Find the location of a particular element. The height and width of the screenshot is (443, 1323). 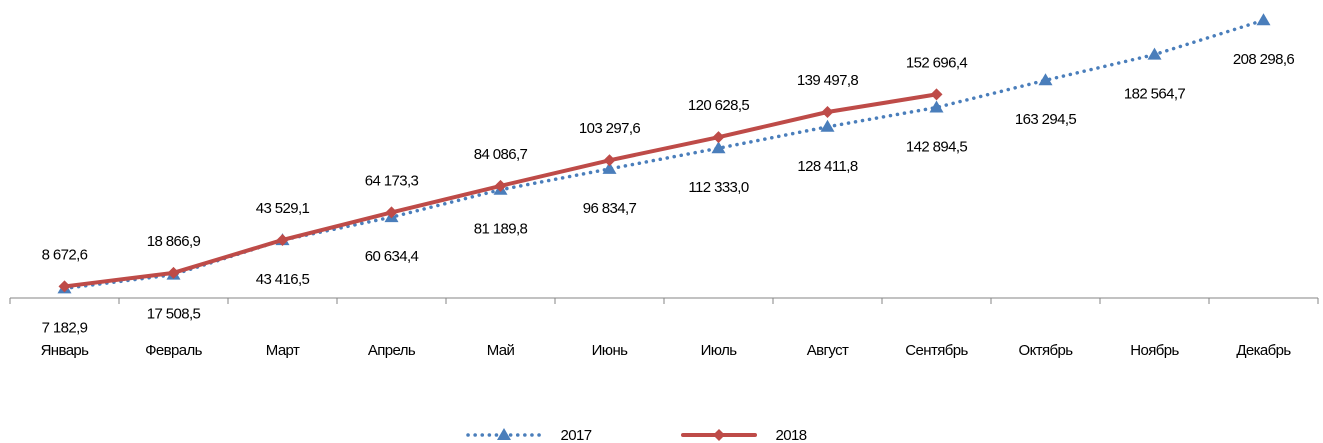

data-label: 152 696,4 is located at coordinates (937, 62).